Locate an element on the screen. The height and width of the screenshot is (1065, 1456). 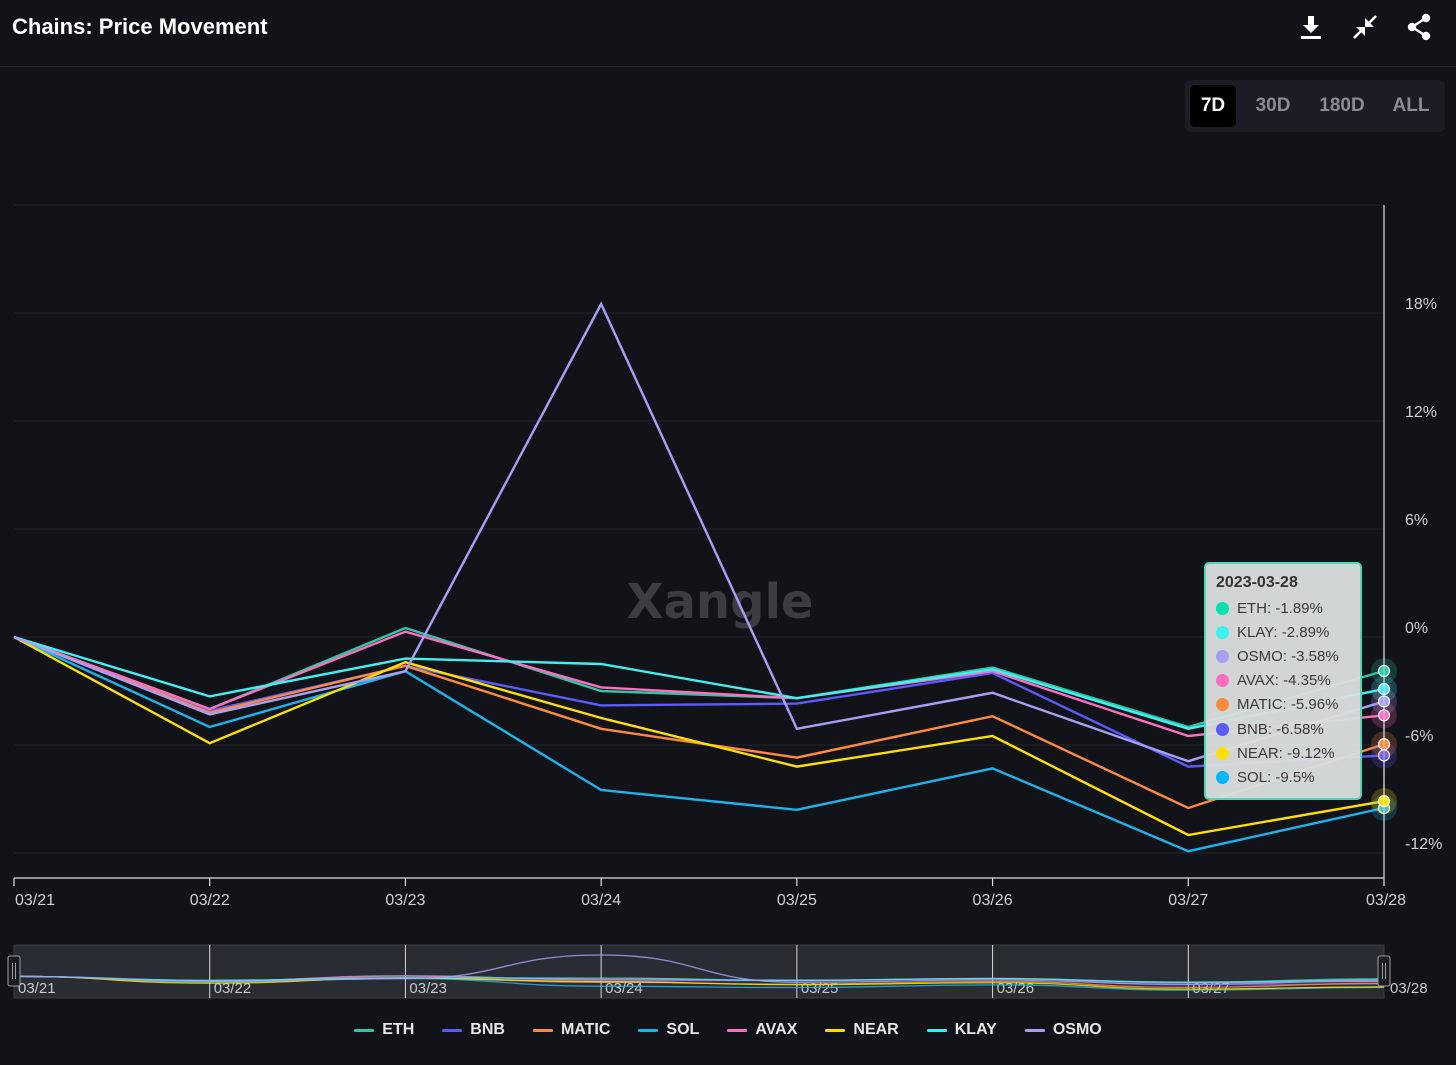
tooltip-row-label: AVAX: -4.35% is located at coordinates (1284, 681).